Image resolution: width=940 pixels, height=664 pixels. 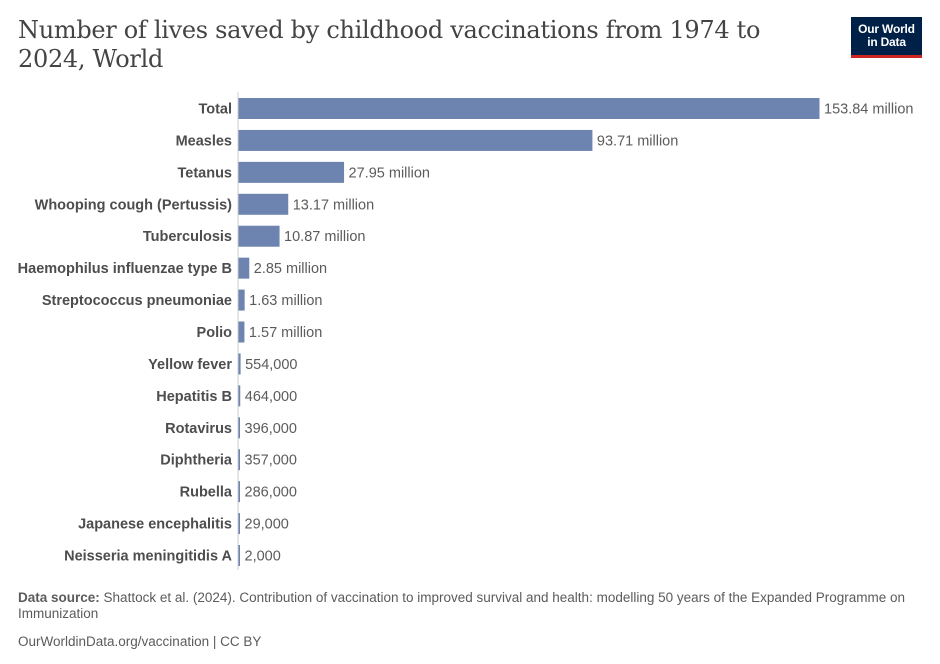 I want to click on category-label: Diphtheria, so click(x=196, y=461).